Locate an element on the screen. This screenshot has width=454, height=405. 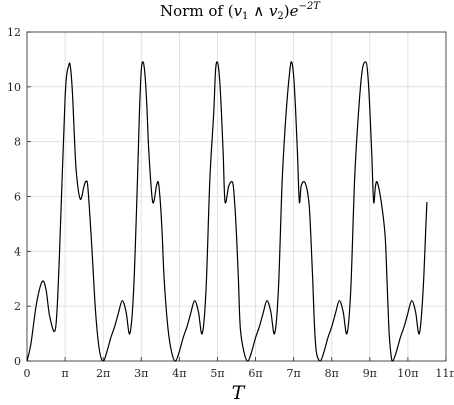
x-tick-label: 7π is located at coordinates (294, 373).